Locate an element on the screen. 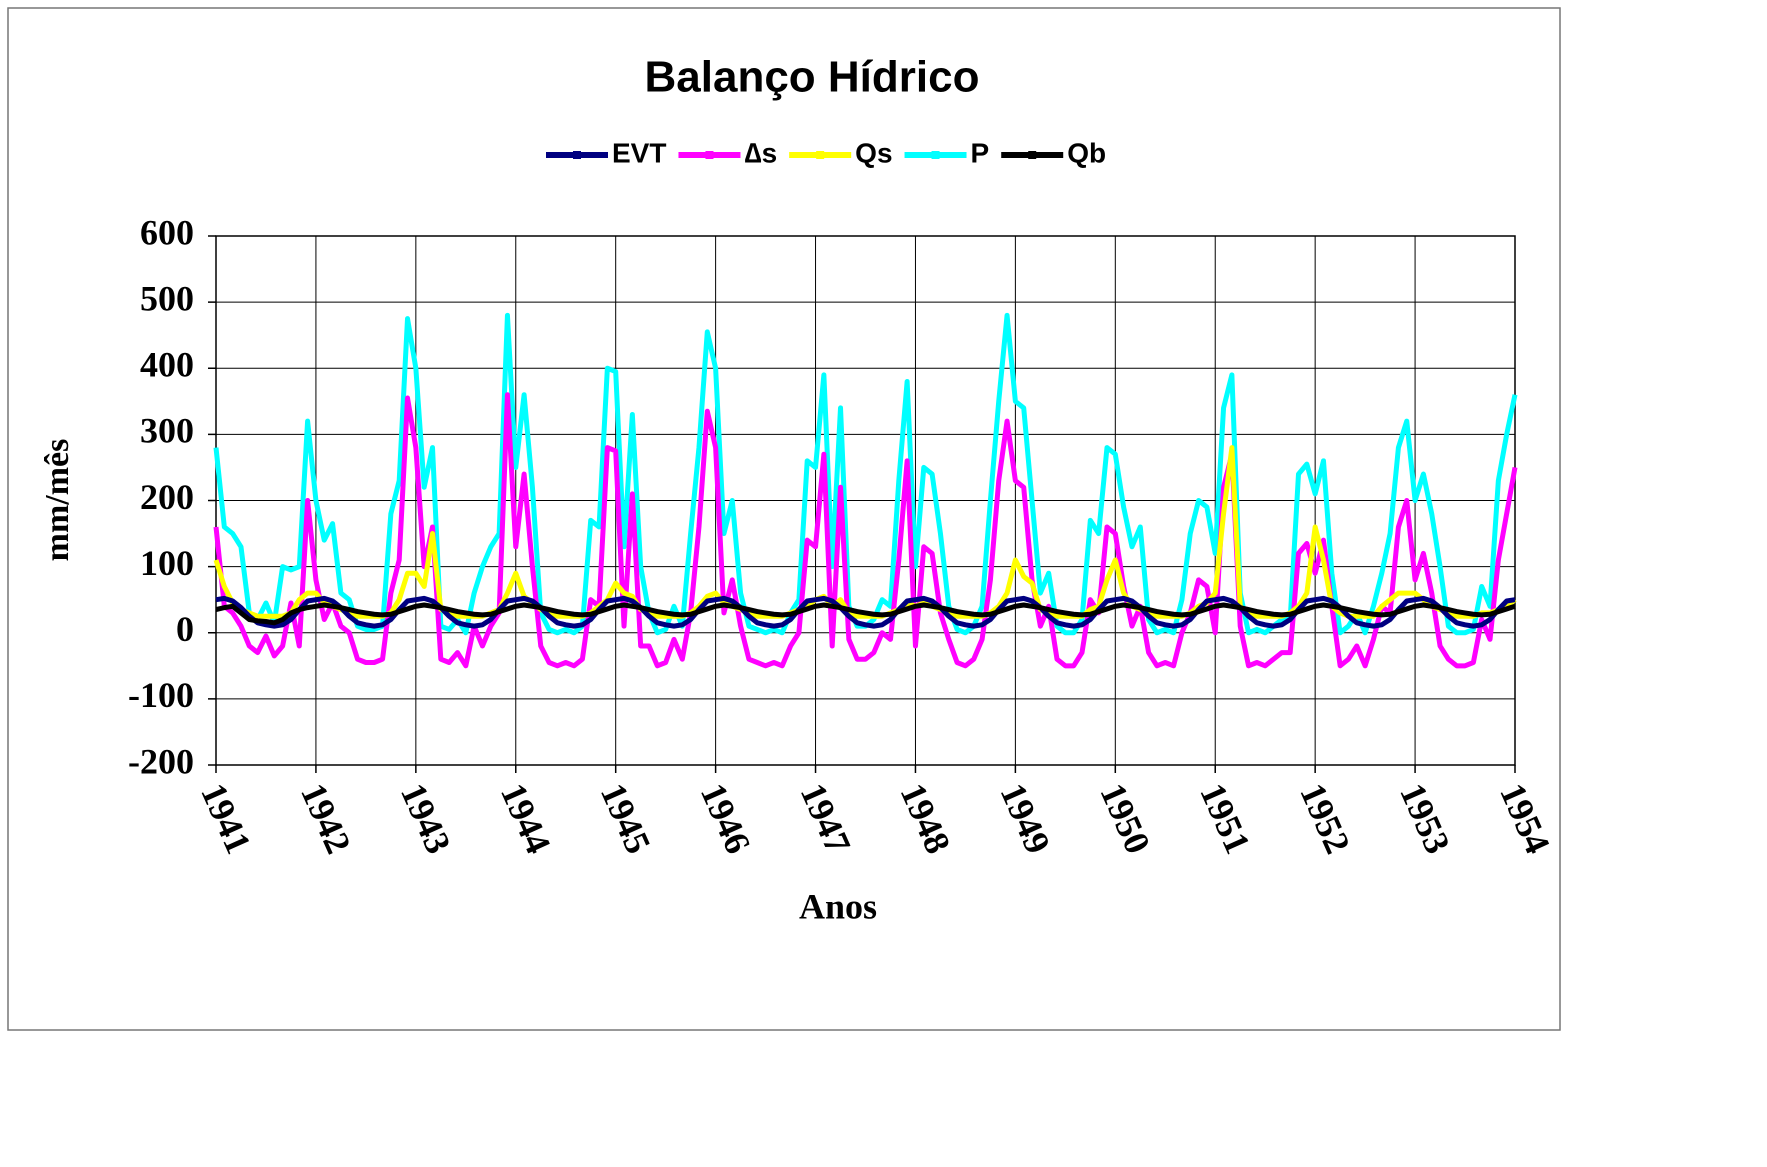 The image size is (1767, 1167). y-tick-label: -100 is located at coordinates (161, 695).